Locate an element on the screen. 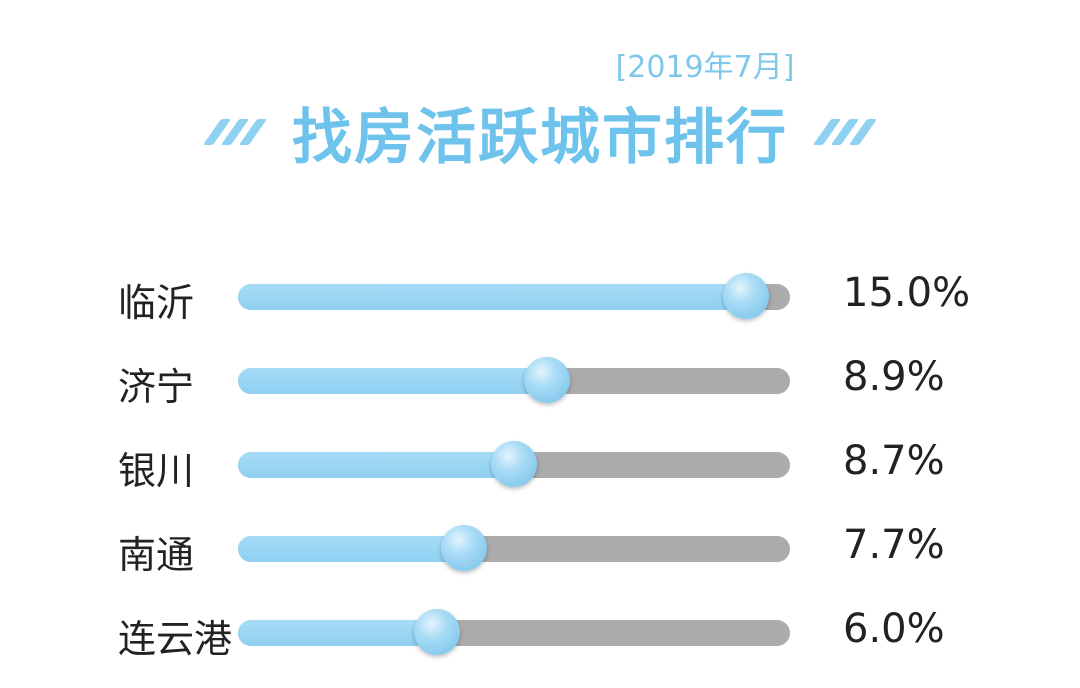  chart-row: 济宁 8.9% is located at coordinates (540, 380).